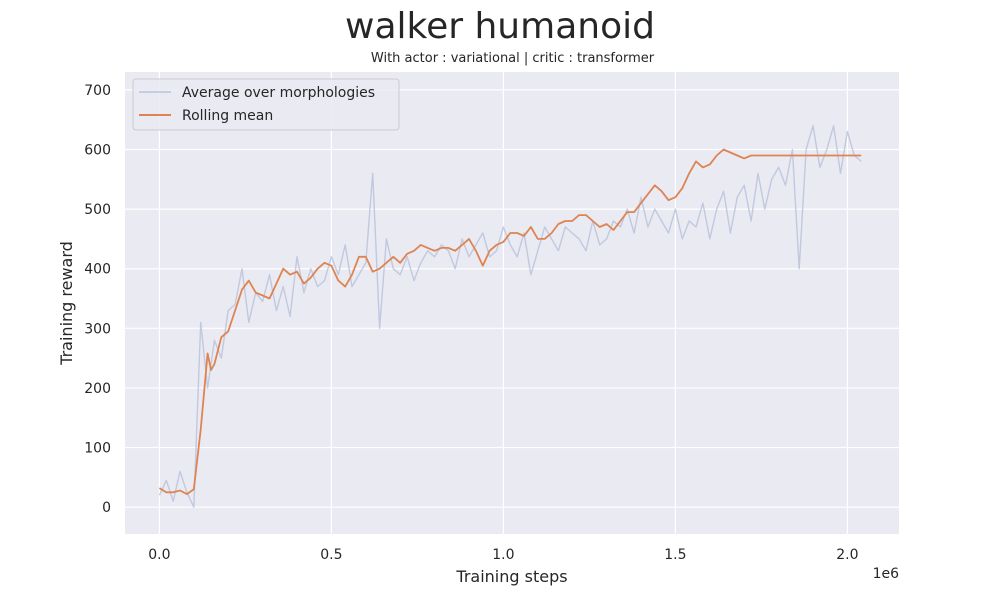  What do you see at coordinates (66, 303) in the screenshot?
I see `y-axis-label: Training reward` at bounding box center [66, 303].